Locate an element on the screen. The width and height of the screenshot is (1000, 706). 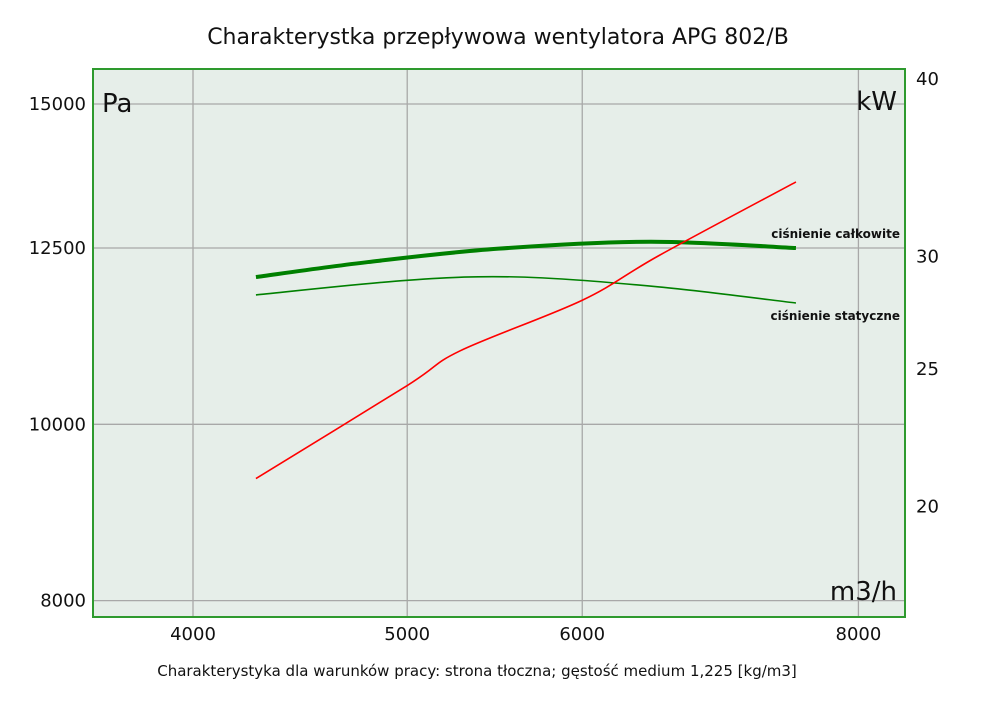
series-line-ciśnienie-całkowite is located at coordinates (526, 259).